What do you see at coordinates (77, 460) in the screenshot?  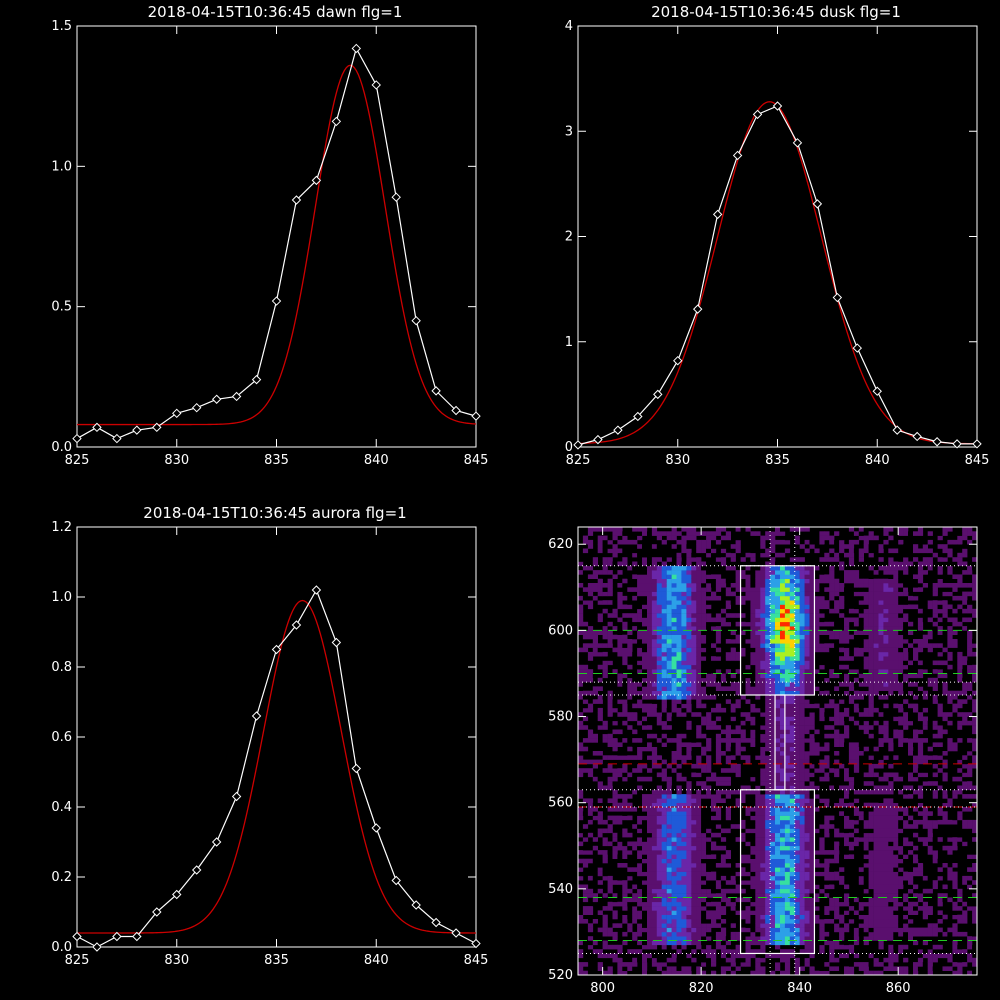 I see `dawn-xtick-label: 825` at bounding box center [77, 460].